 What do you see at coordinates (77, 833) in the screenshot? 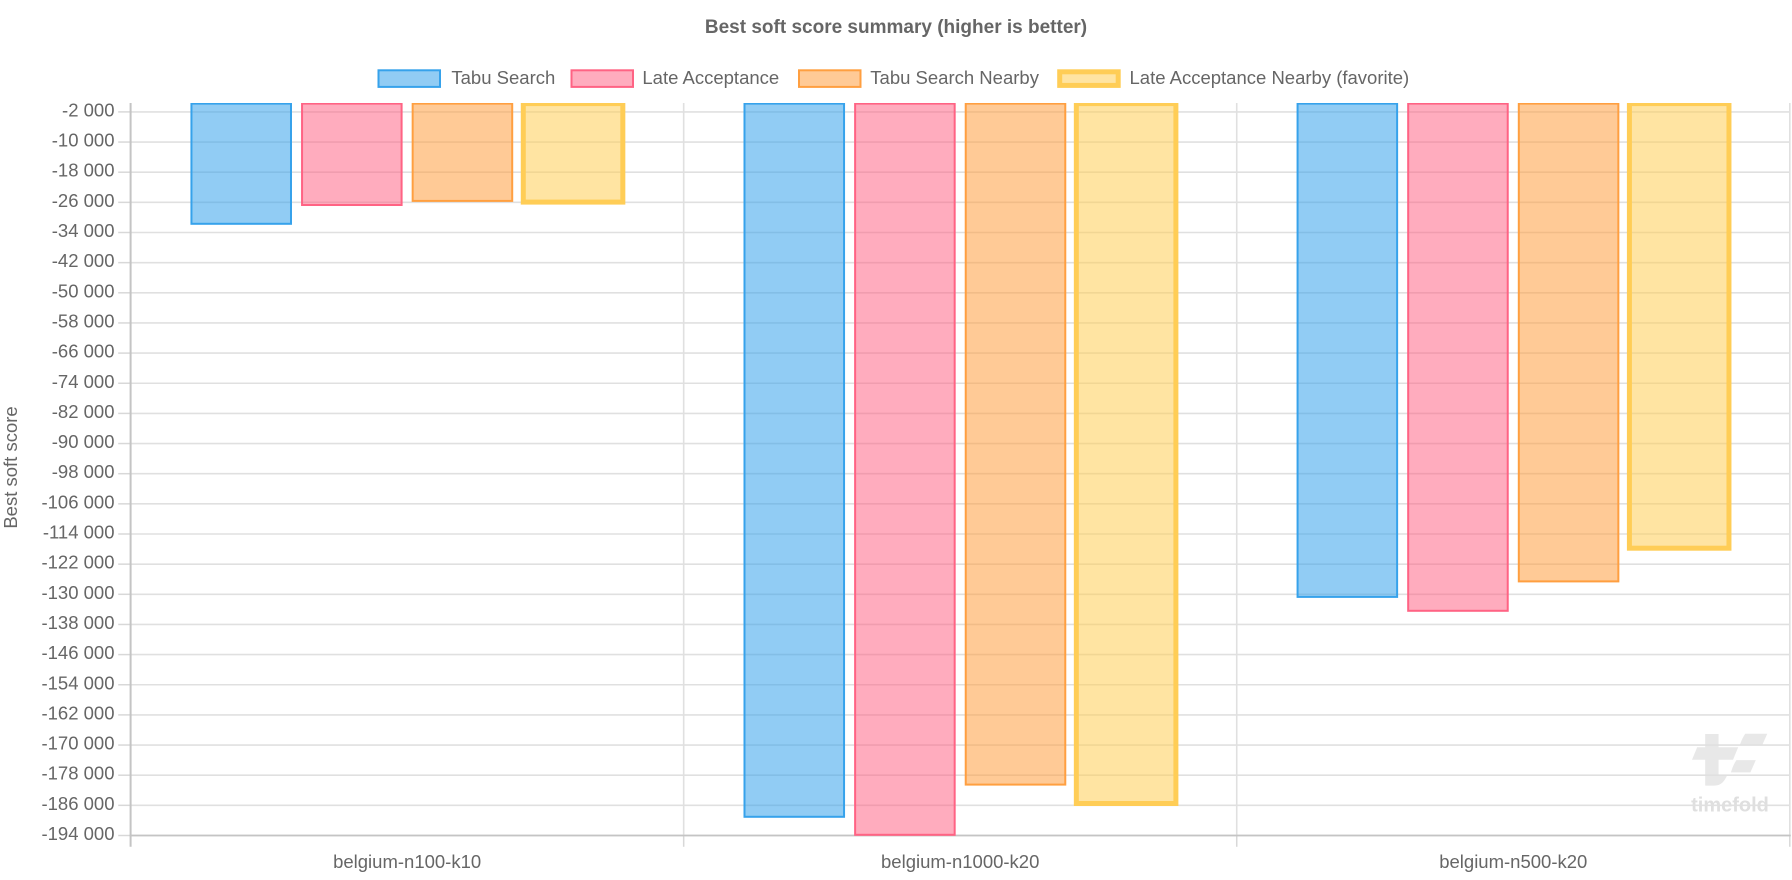
I see `svg-text: -194 000` at bounding box center [77, 833].